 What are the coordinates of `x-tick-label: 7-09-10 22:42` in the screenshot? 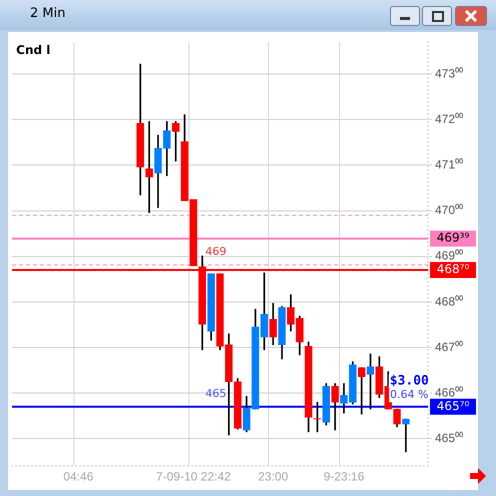 It's located at (194, 477).